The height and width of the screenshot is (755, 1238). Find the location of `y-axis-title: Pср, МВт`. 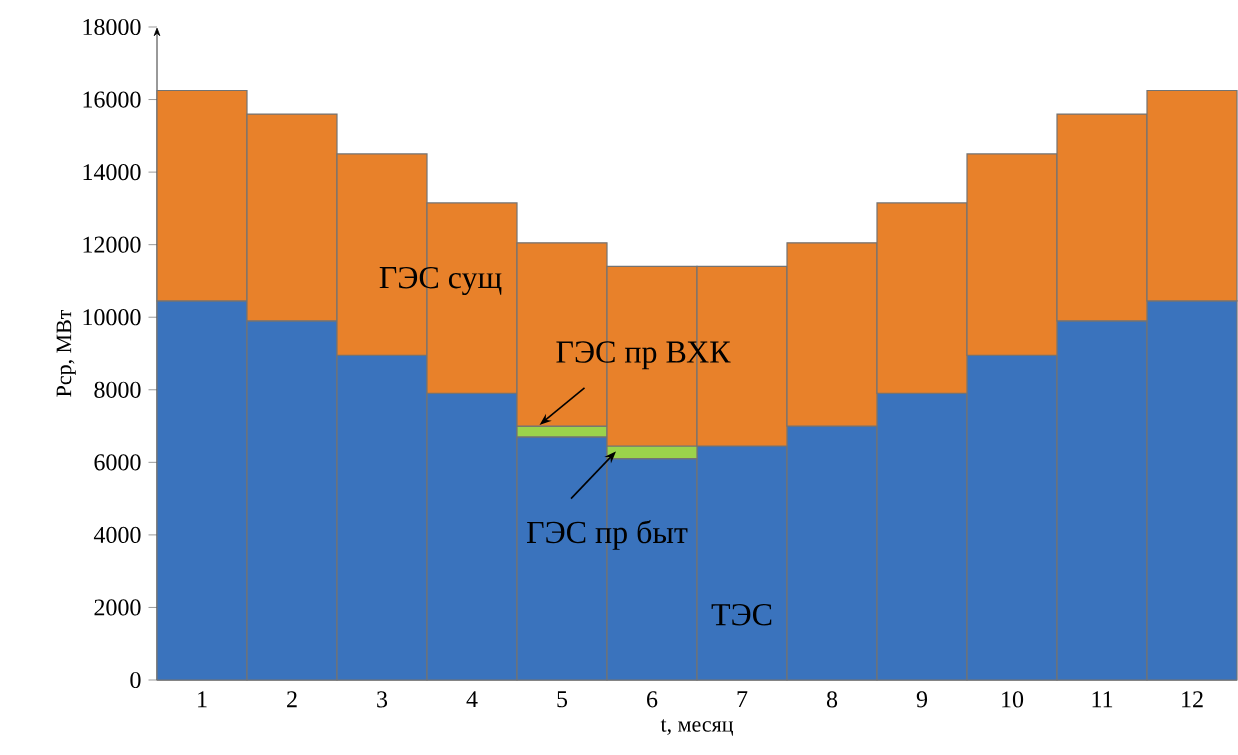

y-axis-title: Pср, МВт is located at coordinates (66, 353).